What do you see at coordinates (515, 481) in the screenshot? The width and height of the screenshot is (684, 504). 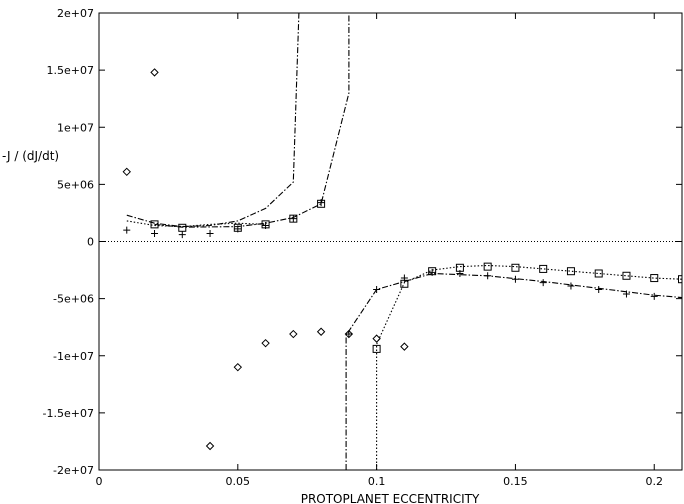 I see `x-tick-label: 0.15` at bounding box center [515, 481].